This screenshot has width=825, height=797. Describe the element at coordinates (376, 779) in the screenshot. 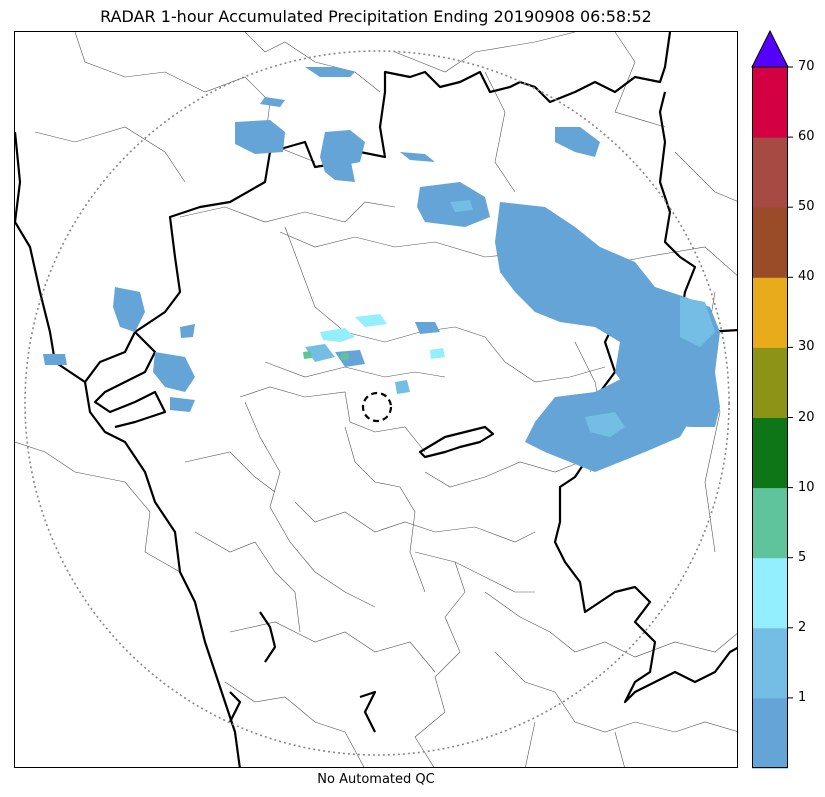

I see `qc-status-label: No Automated QC` at that location.